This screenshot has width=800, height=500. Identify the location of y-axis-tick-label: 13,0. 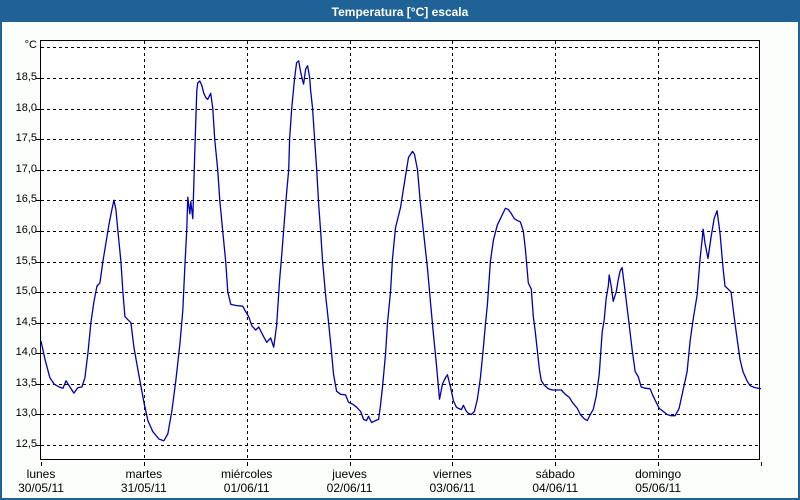
(26, 413).